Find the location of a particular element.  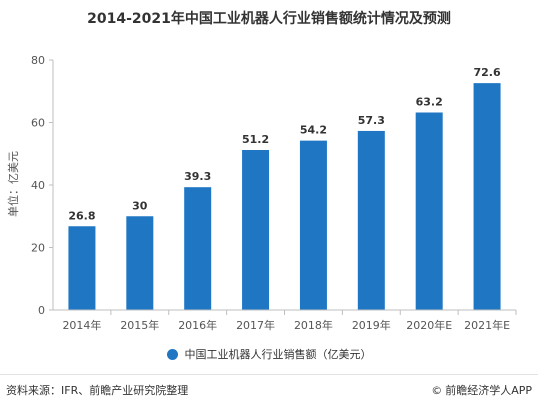

footer-divider is located at coordinates (269, 374).